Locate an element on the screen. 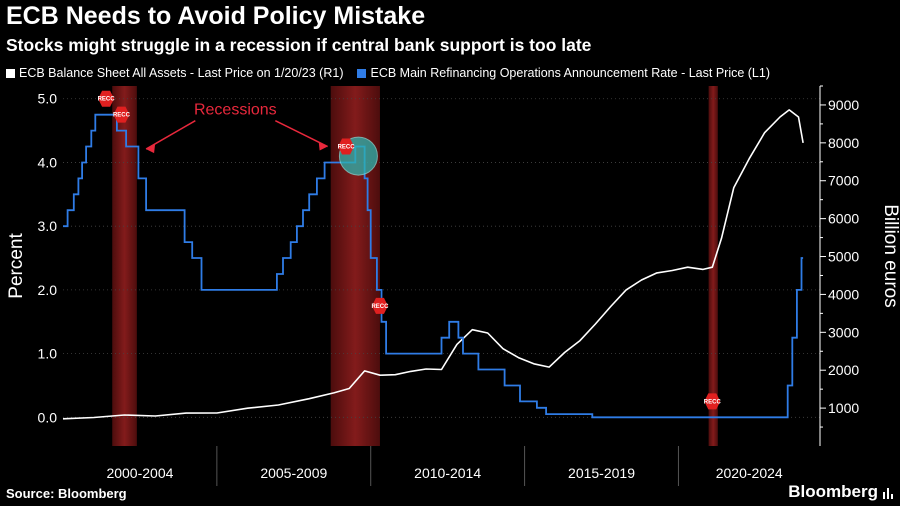  right-axis-label: Billion euros is located at coordinates (890, 256).